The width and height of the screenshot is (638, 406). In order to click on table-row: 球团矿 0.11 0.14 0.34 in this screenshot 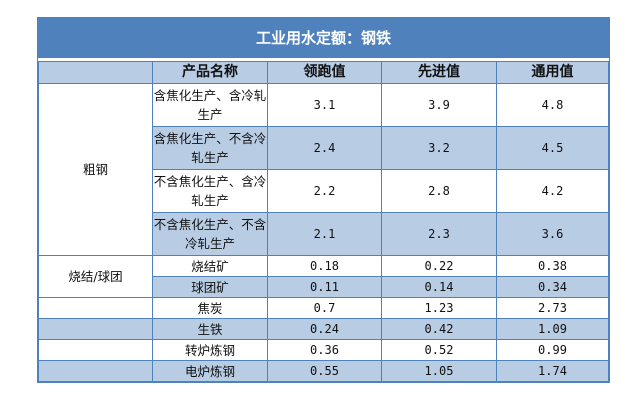, I will do `click(324, 287)`.